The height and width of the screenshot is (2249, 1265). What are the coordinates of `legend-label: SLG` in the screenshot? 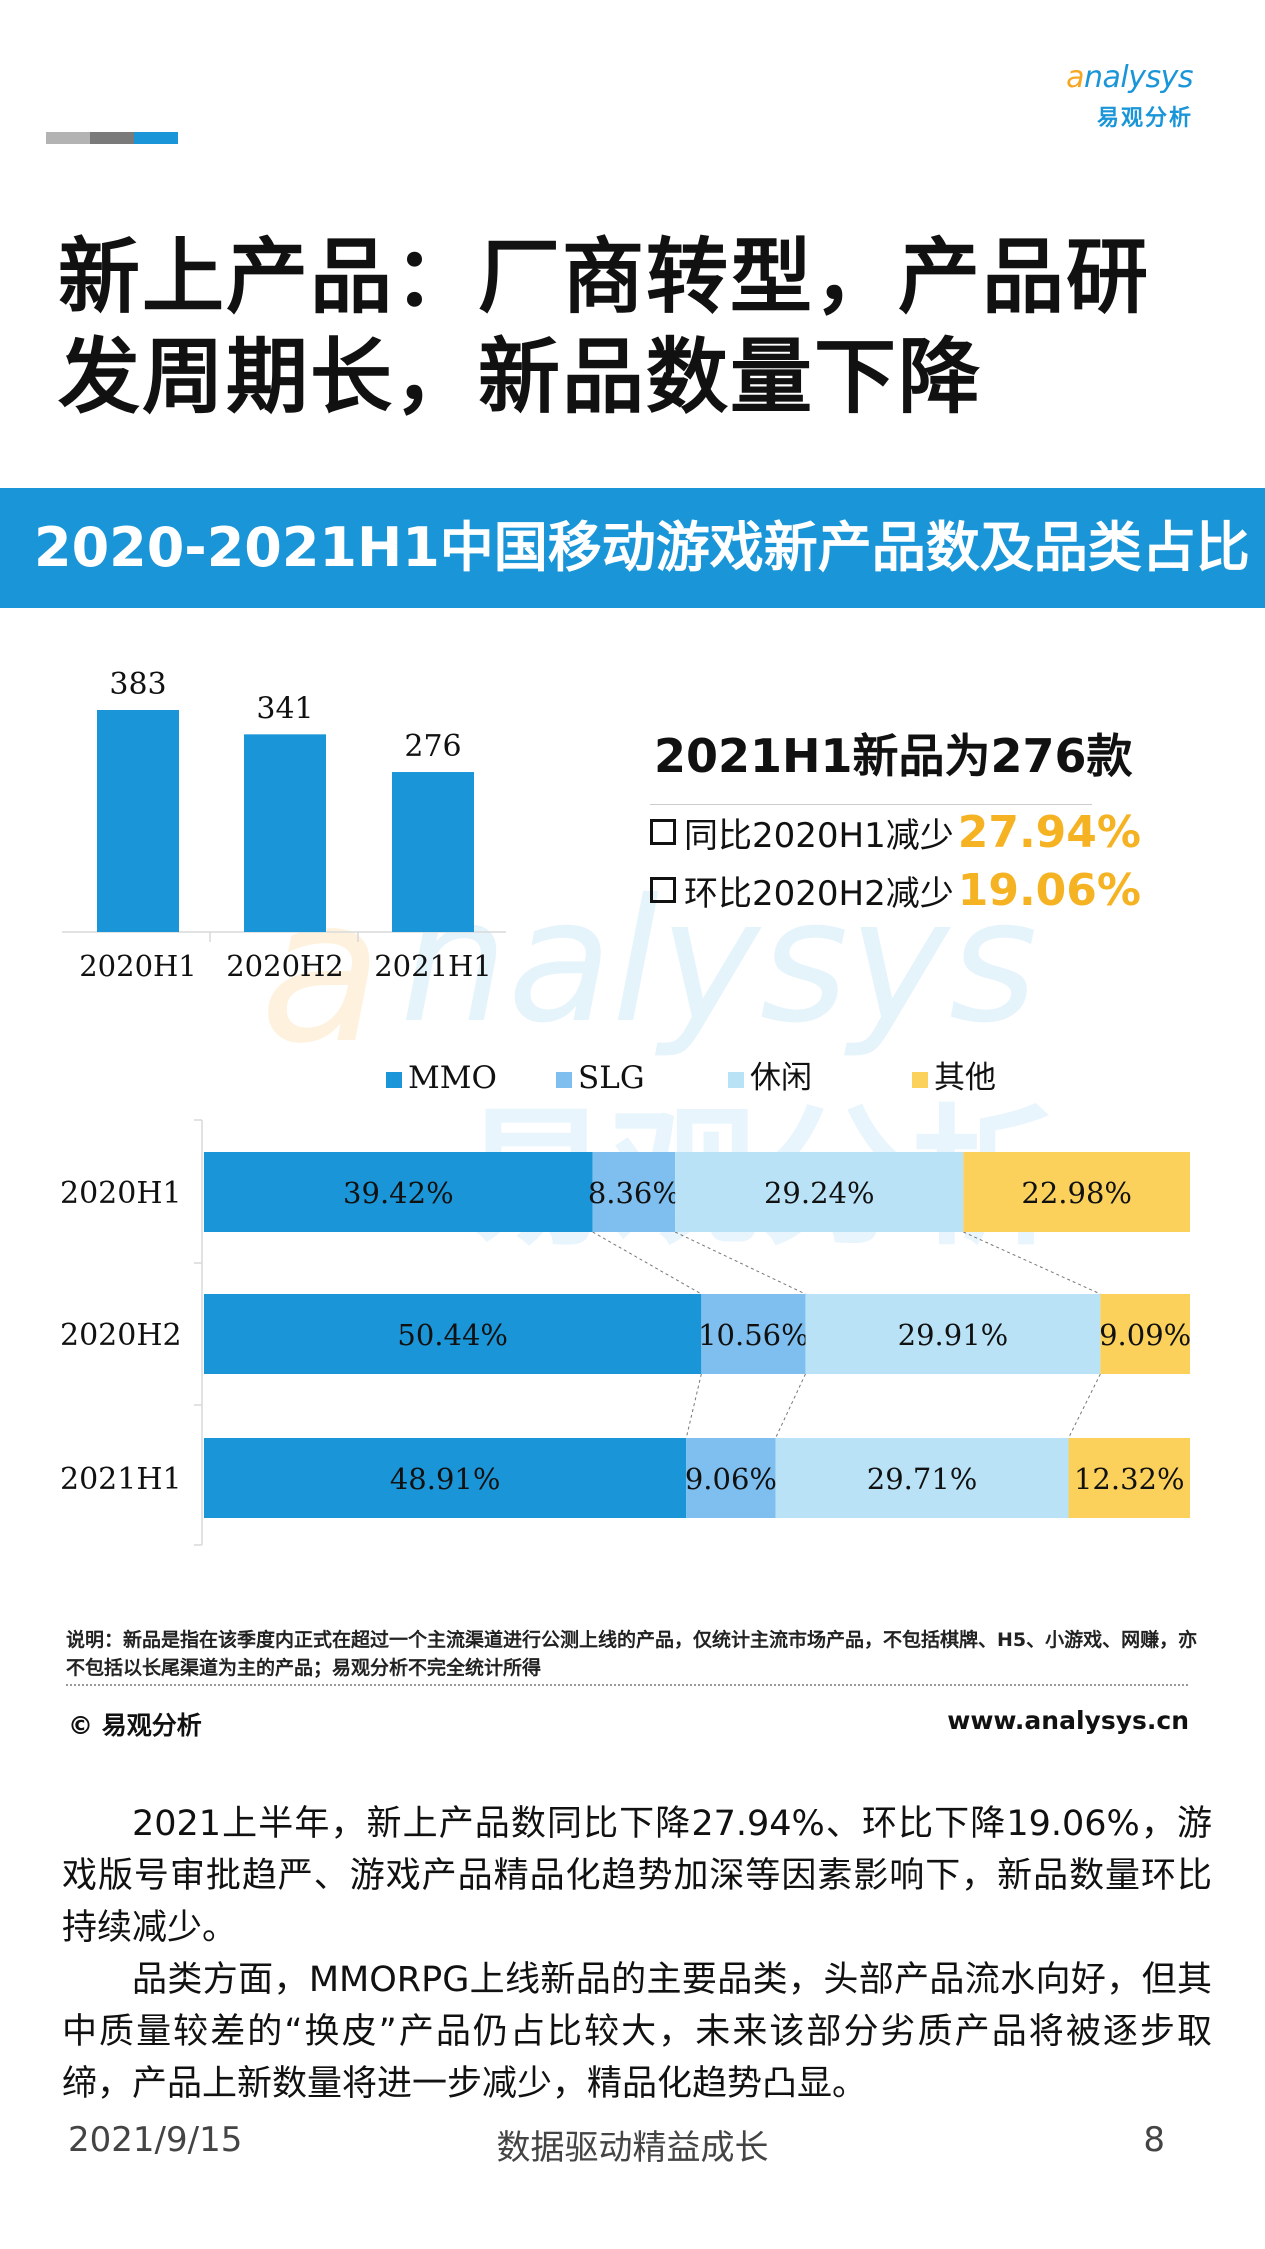 It's located at (611, 1078).